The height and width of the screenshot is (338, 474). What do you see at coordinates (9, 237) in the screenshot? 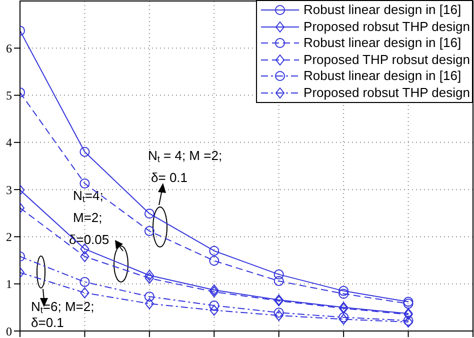
I see `y-tick-label: 2` at bounding box center [9, 237].